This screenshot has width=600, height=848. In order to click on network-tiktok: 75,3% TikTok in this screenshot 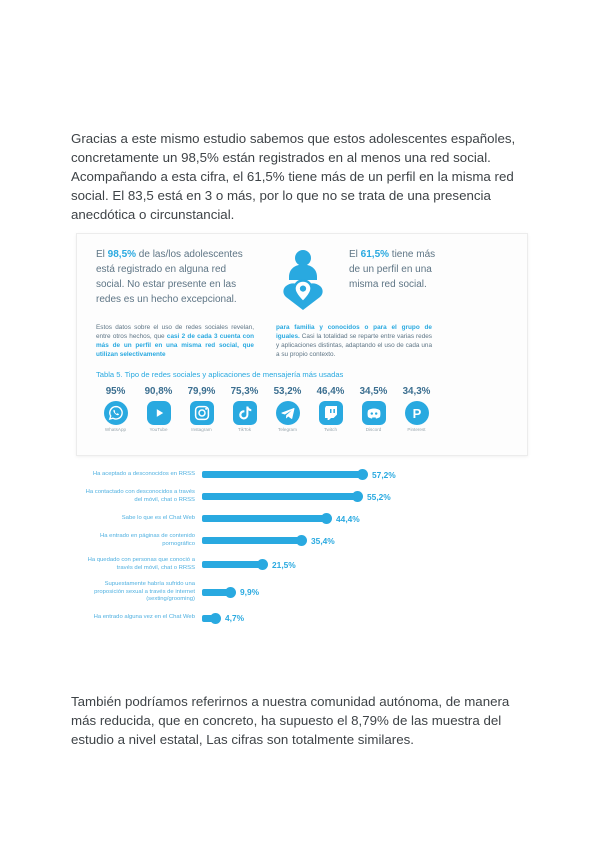, I will do `click(244, 409)`.